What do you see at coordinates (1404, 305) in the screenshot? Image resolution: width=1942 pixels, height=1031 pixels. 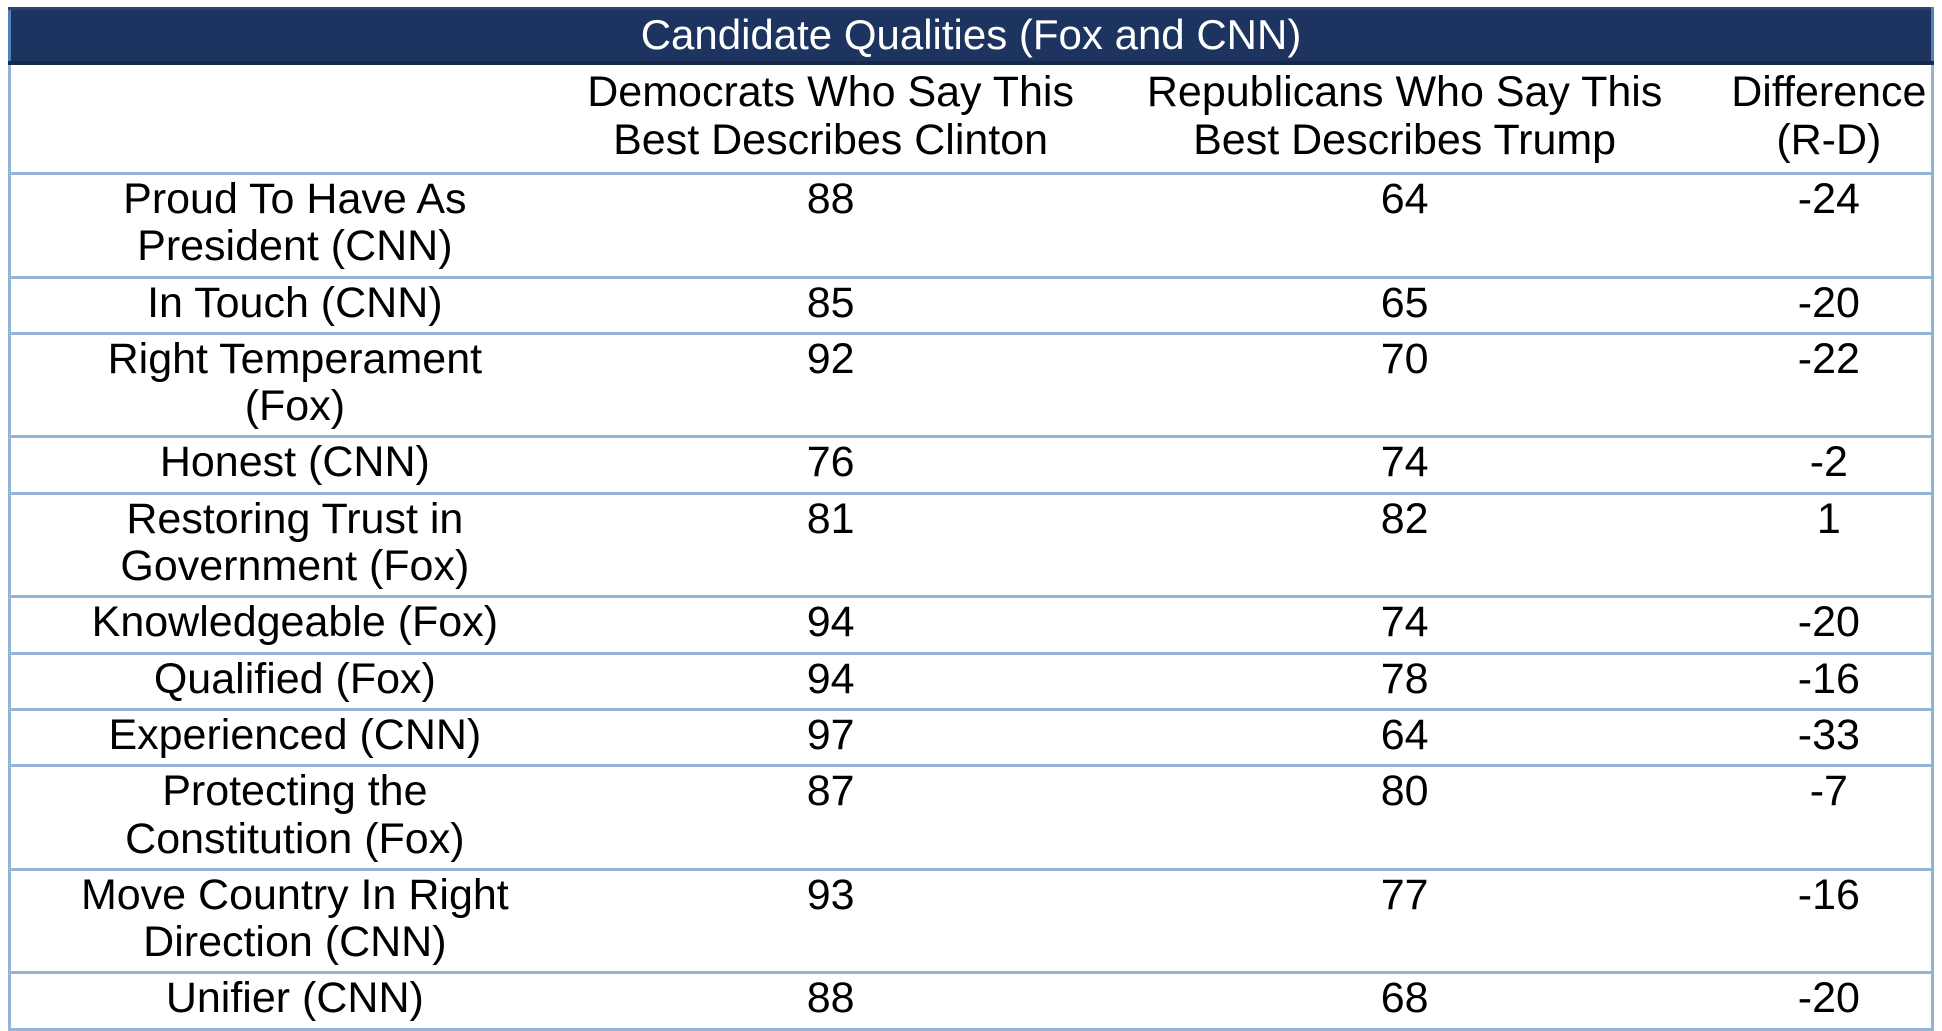 I see `rep-value: 65` at bounding box center [1404, 305].